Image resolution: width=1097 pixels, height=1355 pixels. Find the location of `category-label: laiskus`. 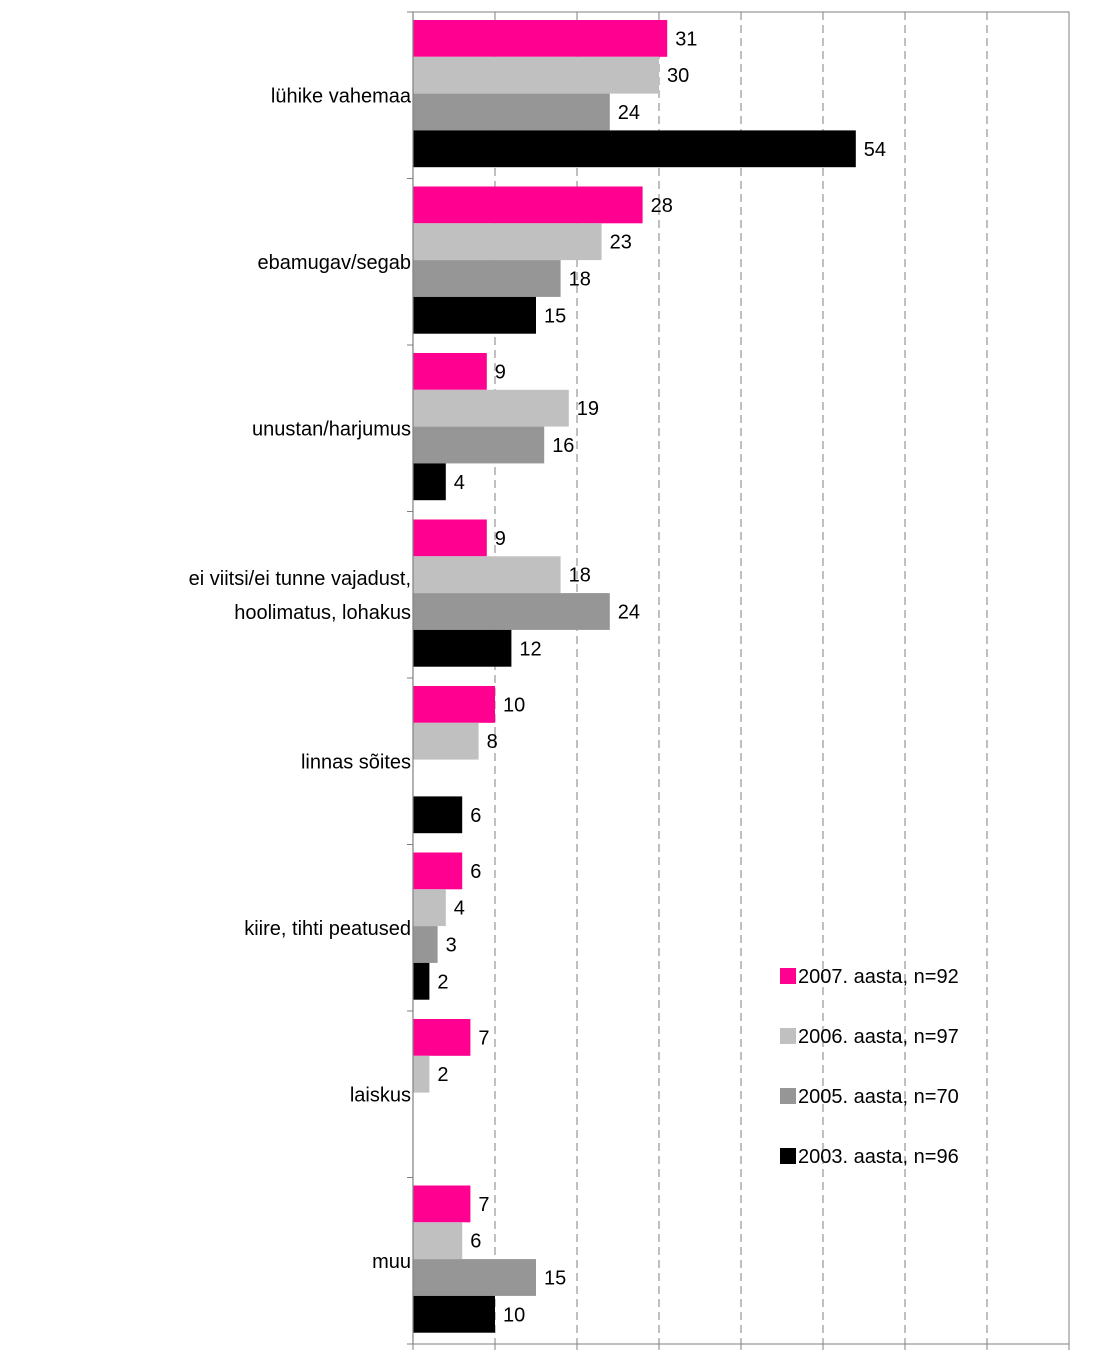

category-label: laiskus is located at coordinates (380, 1095).